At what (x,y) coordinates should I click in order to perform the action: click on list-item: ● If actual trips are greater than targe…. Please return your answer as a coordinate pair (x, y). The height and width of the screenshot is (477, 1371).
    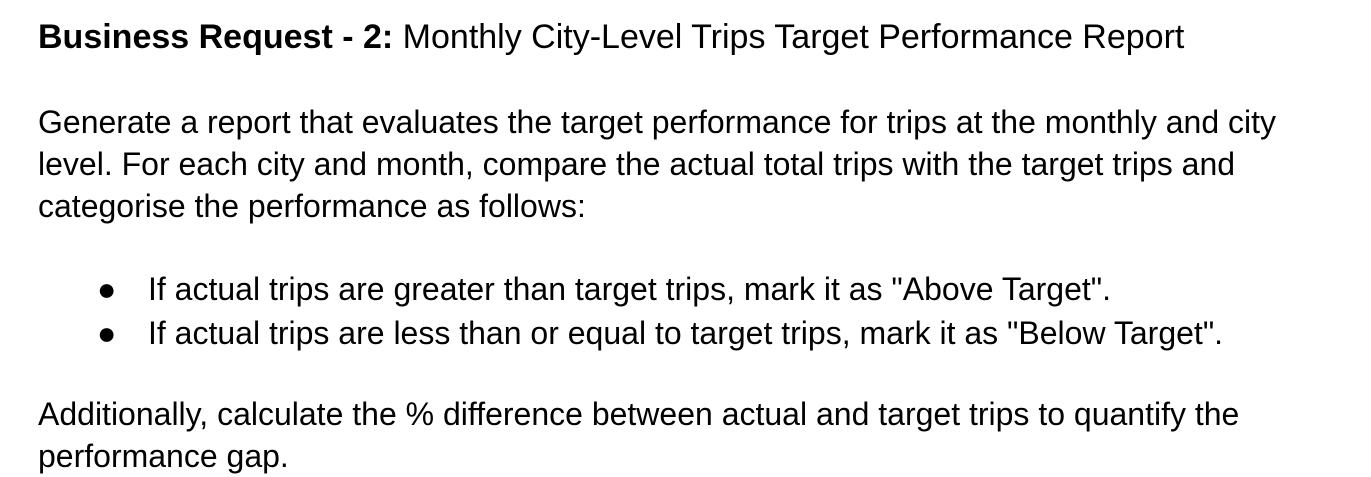
    Looking at the image, I should click on (704, 289).